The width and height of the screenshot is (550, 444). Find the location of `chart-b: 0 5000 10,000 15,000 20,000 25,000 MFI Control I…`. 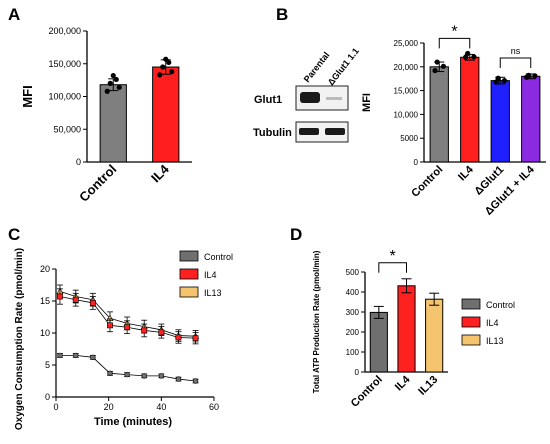

chart-b: 0 5000 10,000 15,000 20,000 25,000 MFI Control I… is located at coordinates (453, 120).